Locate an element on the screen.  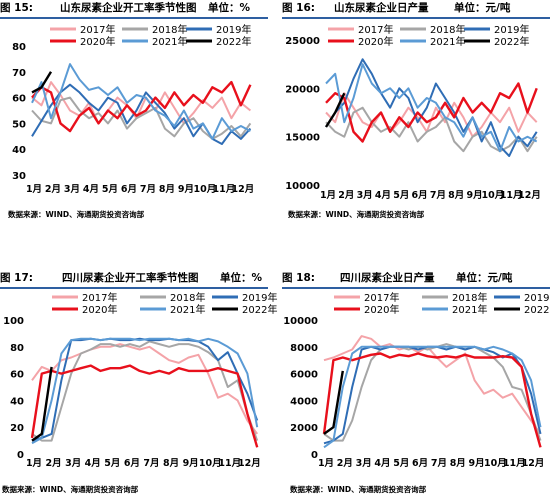
legend-item: 2018年 is located at coordinates (154, 29).